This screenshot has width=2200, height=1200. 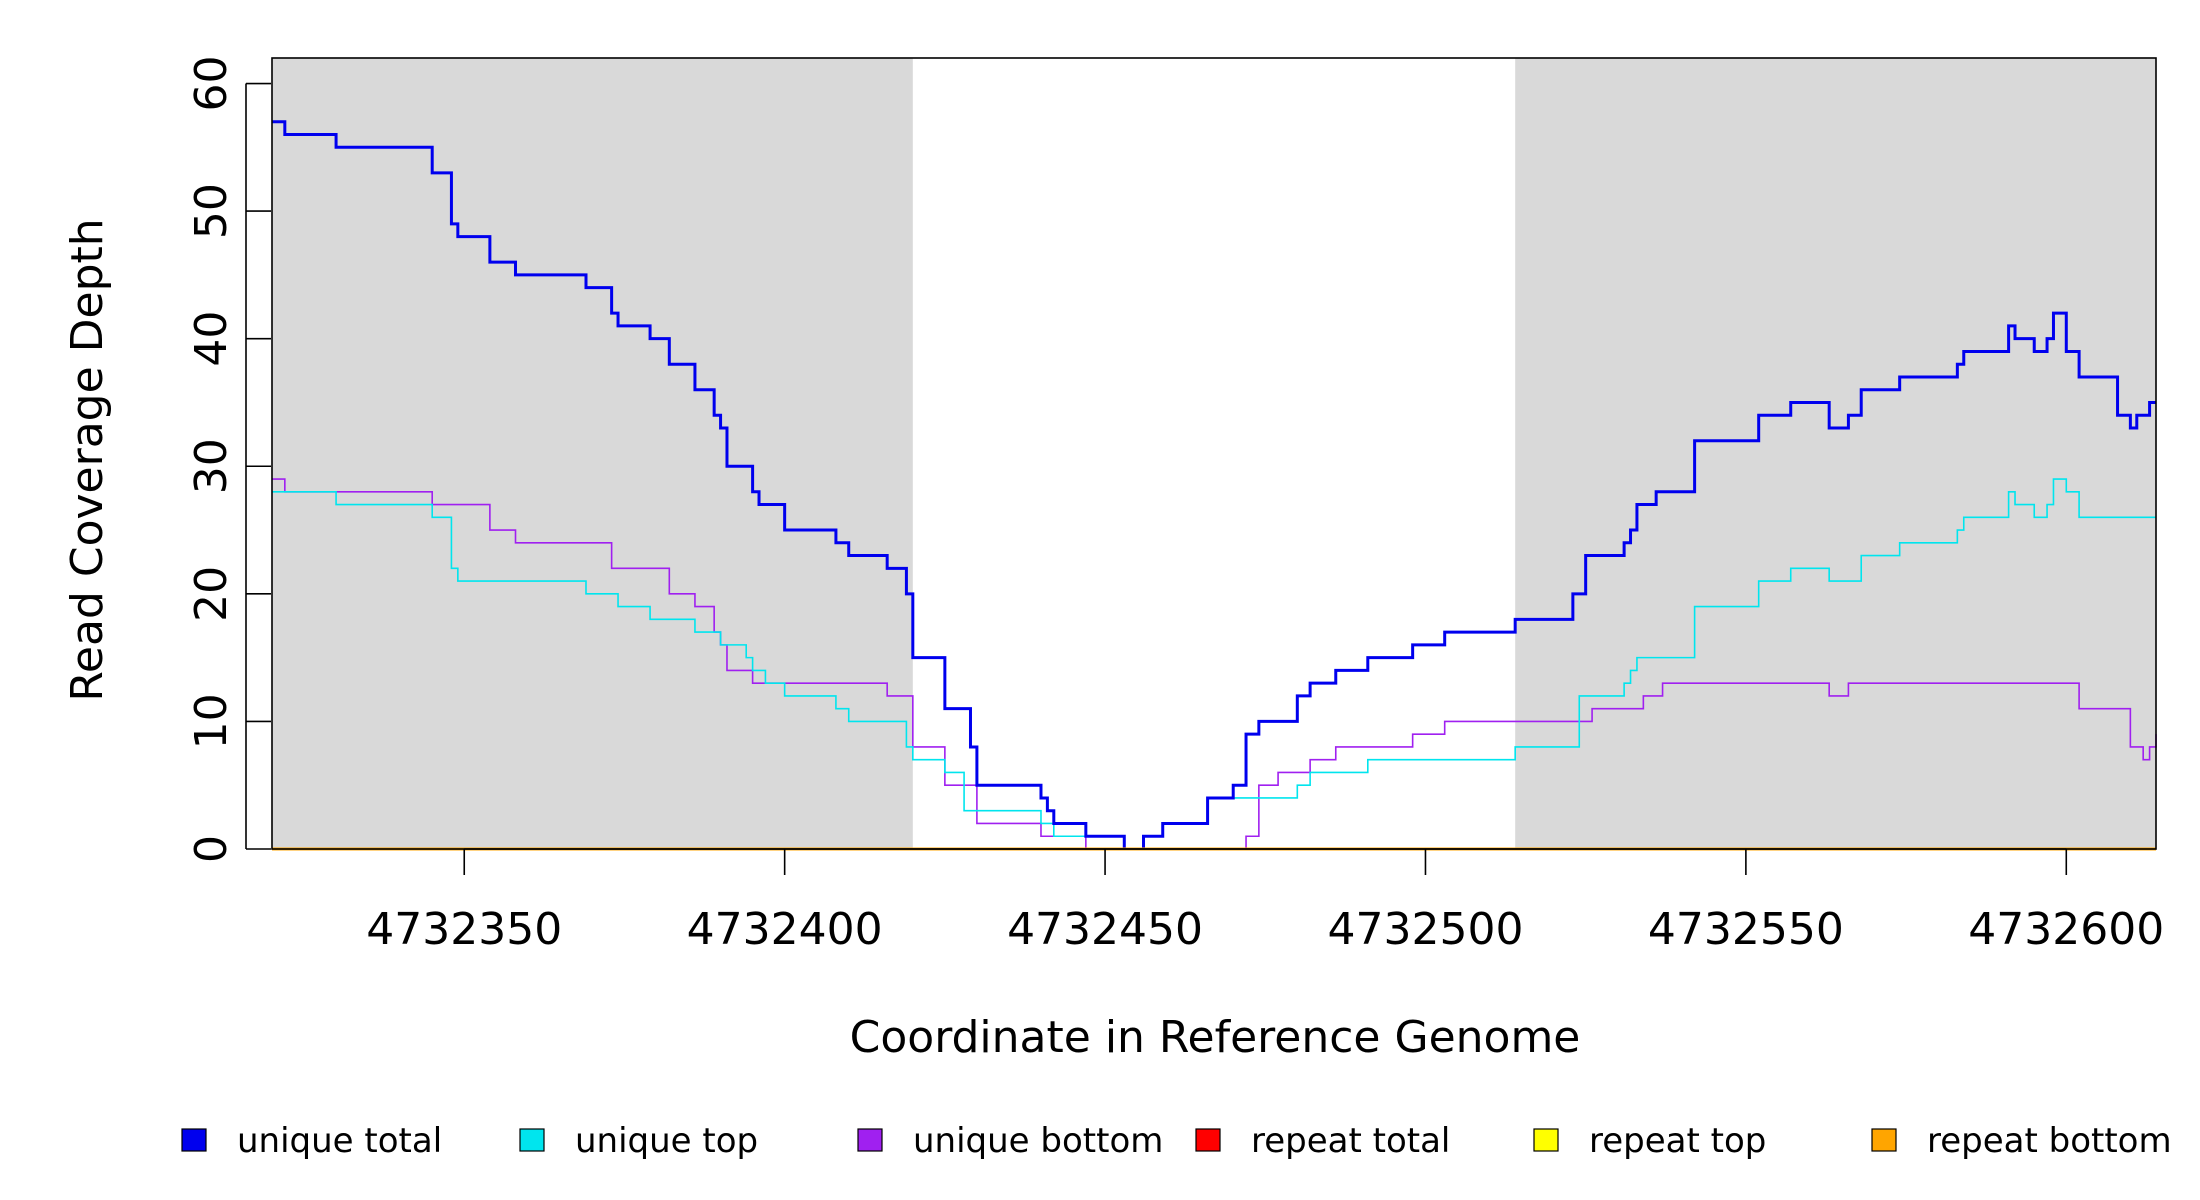 I want to click on legend-swatch-unique-bottom, so click(x=870, y=1140).